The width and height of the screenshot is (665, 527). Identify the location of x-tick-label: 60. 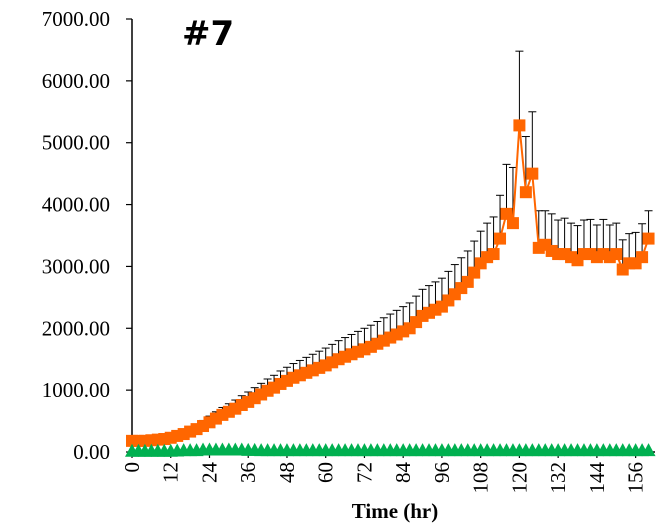
(326, 472).